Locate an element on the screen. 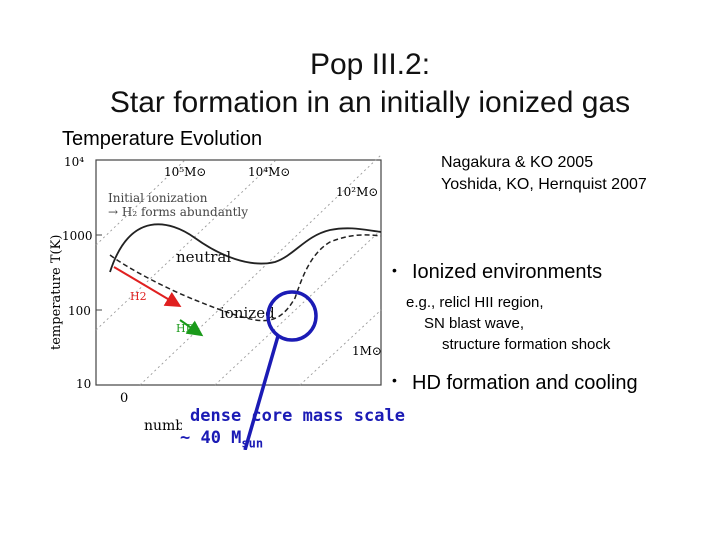 The height and width of the screenshot is (540, 720). initial-ionization-note: Initial ionization is located at coordinates (158, 198).